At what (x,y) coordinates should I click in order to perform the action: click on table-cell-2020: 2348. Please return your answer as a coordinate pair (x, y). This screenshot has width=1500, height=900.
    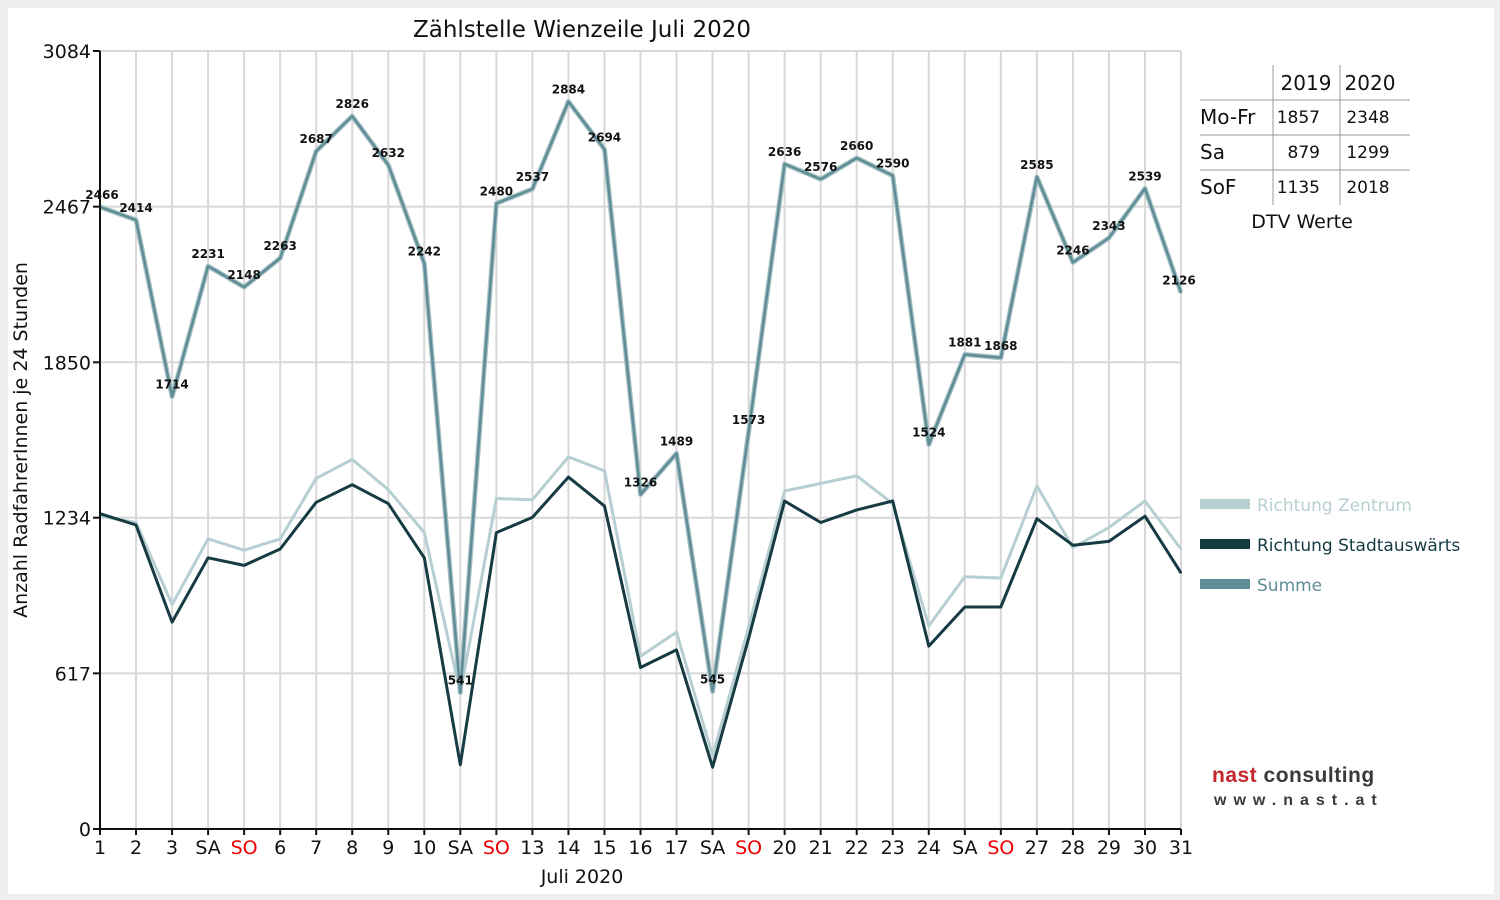
    Looking at the image, I should click on (1367, 118).